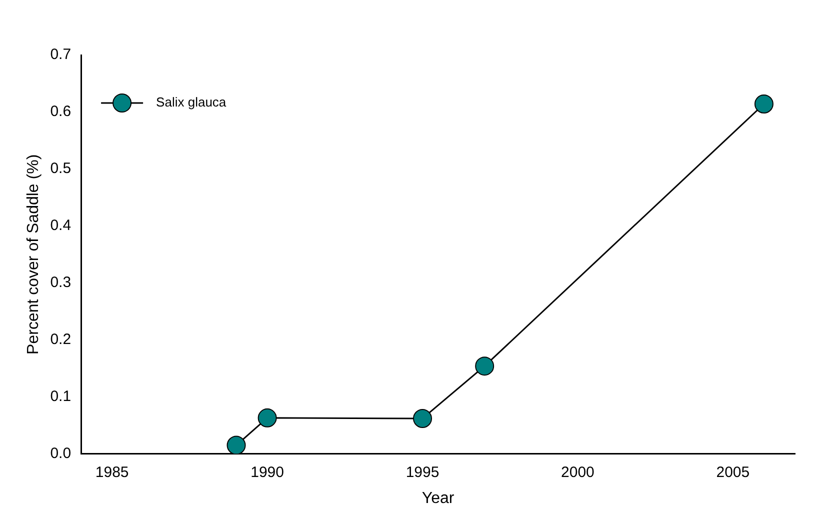 The image size is (825, 522). Describe the element at coordinates (191, 102) in the screenshot. I see `legend-label: Salix glauca` at that location.